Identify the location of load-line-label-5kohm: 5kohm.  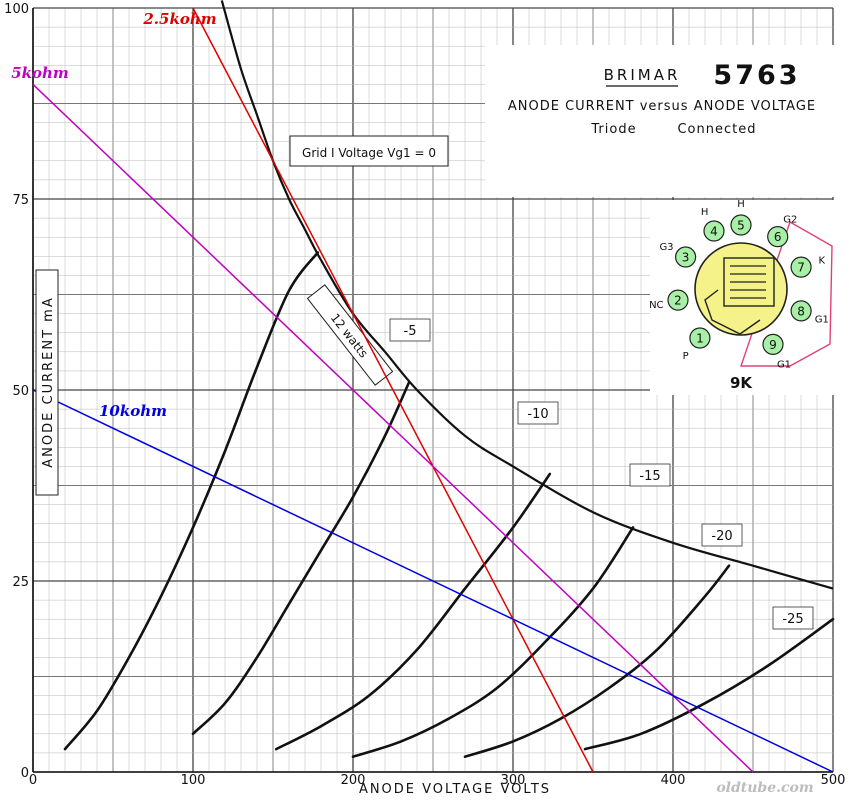
(40, 73).